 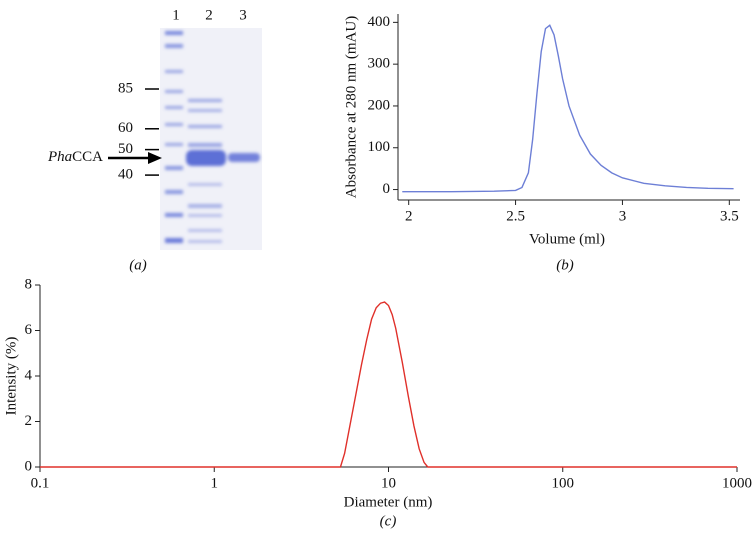 I want to click on lane-label: 1, so click(x=176, y=15).